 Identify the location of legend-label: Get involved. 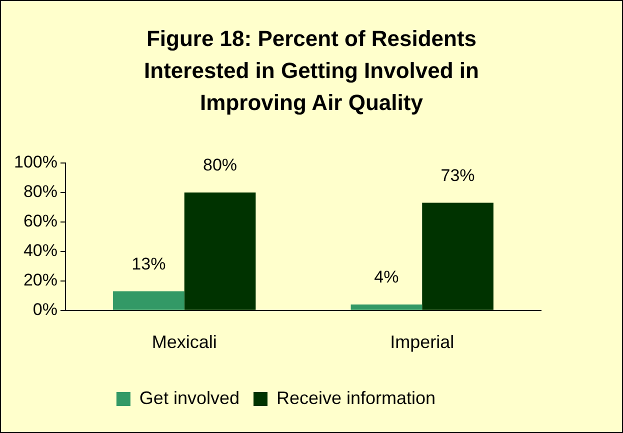
(189, 398).